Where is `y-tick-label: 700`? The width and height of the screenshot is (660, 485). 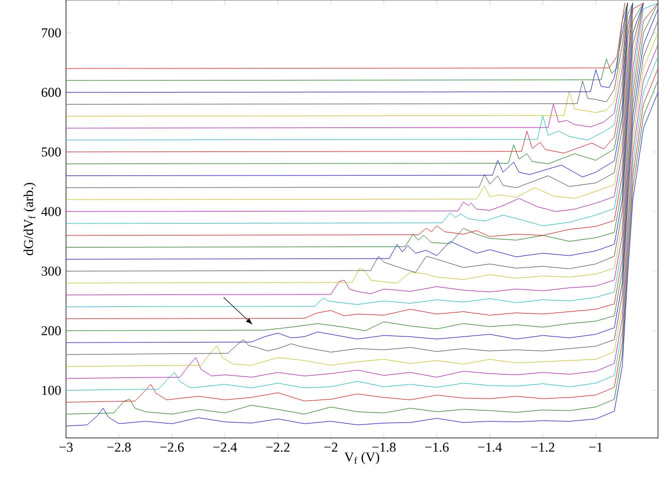 y-tick-label: 700 is located at coordinates (51, 33).